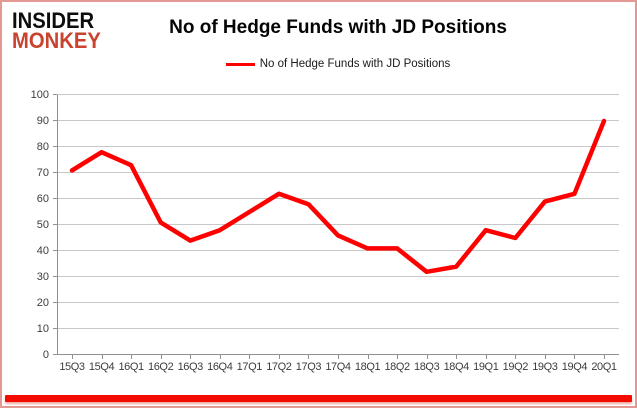 This screenshot has height=408, width=637. I want to click on insider-monkey-logo: INSIDER MONKEY, so click(60, 30).